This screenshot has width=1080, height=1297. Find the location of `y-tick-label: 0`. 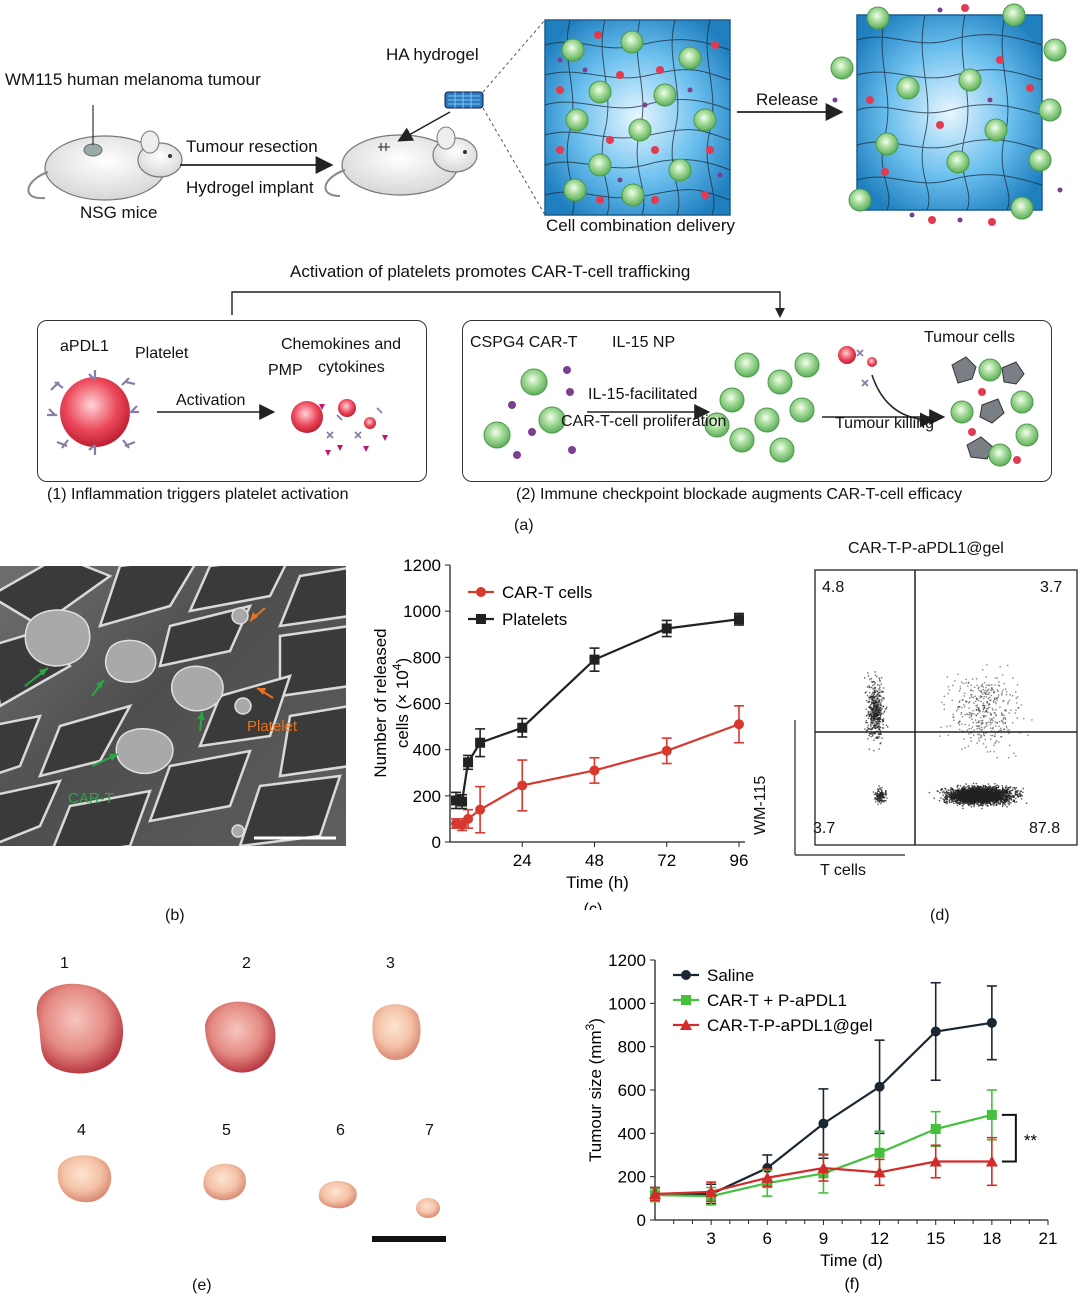

y-tick-label: 0 is located at coordinates (436, 842).